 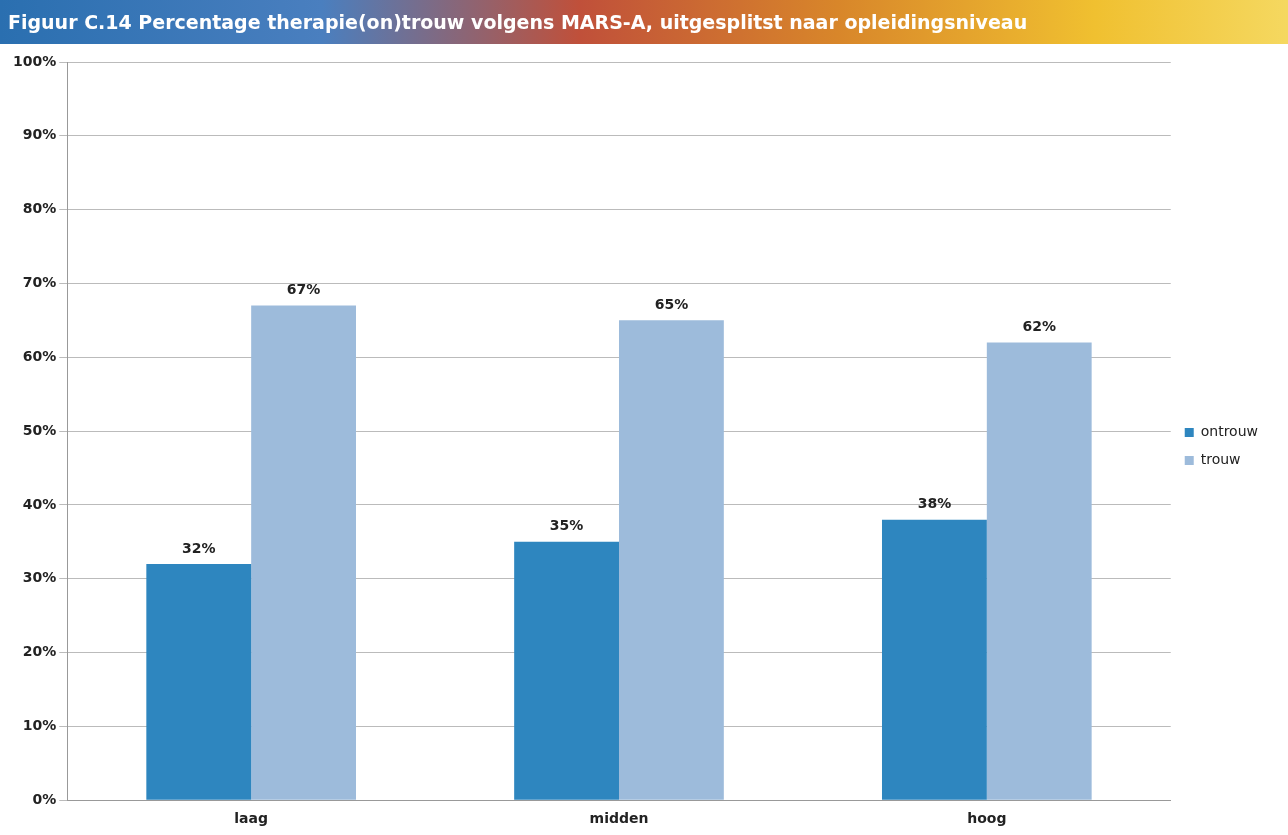 I want to click on data-label: 65%, so click(x=671, y=304).